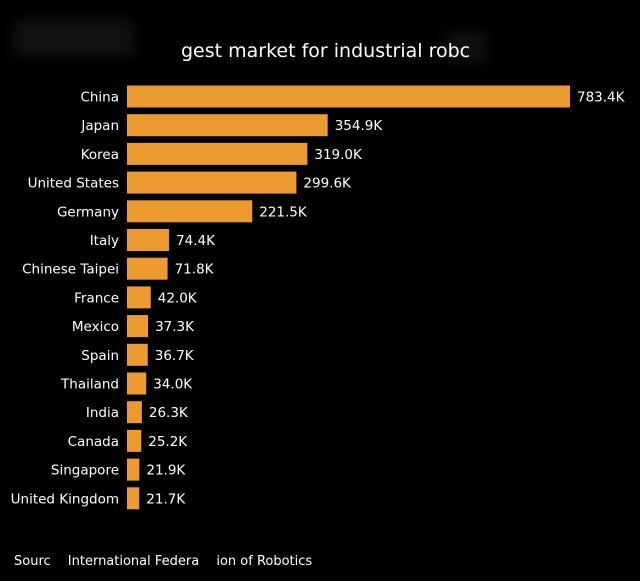 This screenshot has height=581, width=640. Describe the element at coordinates (196, 241) in the screenshot. I see `value-label-italy: 74.4K` at that location.